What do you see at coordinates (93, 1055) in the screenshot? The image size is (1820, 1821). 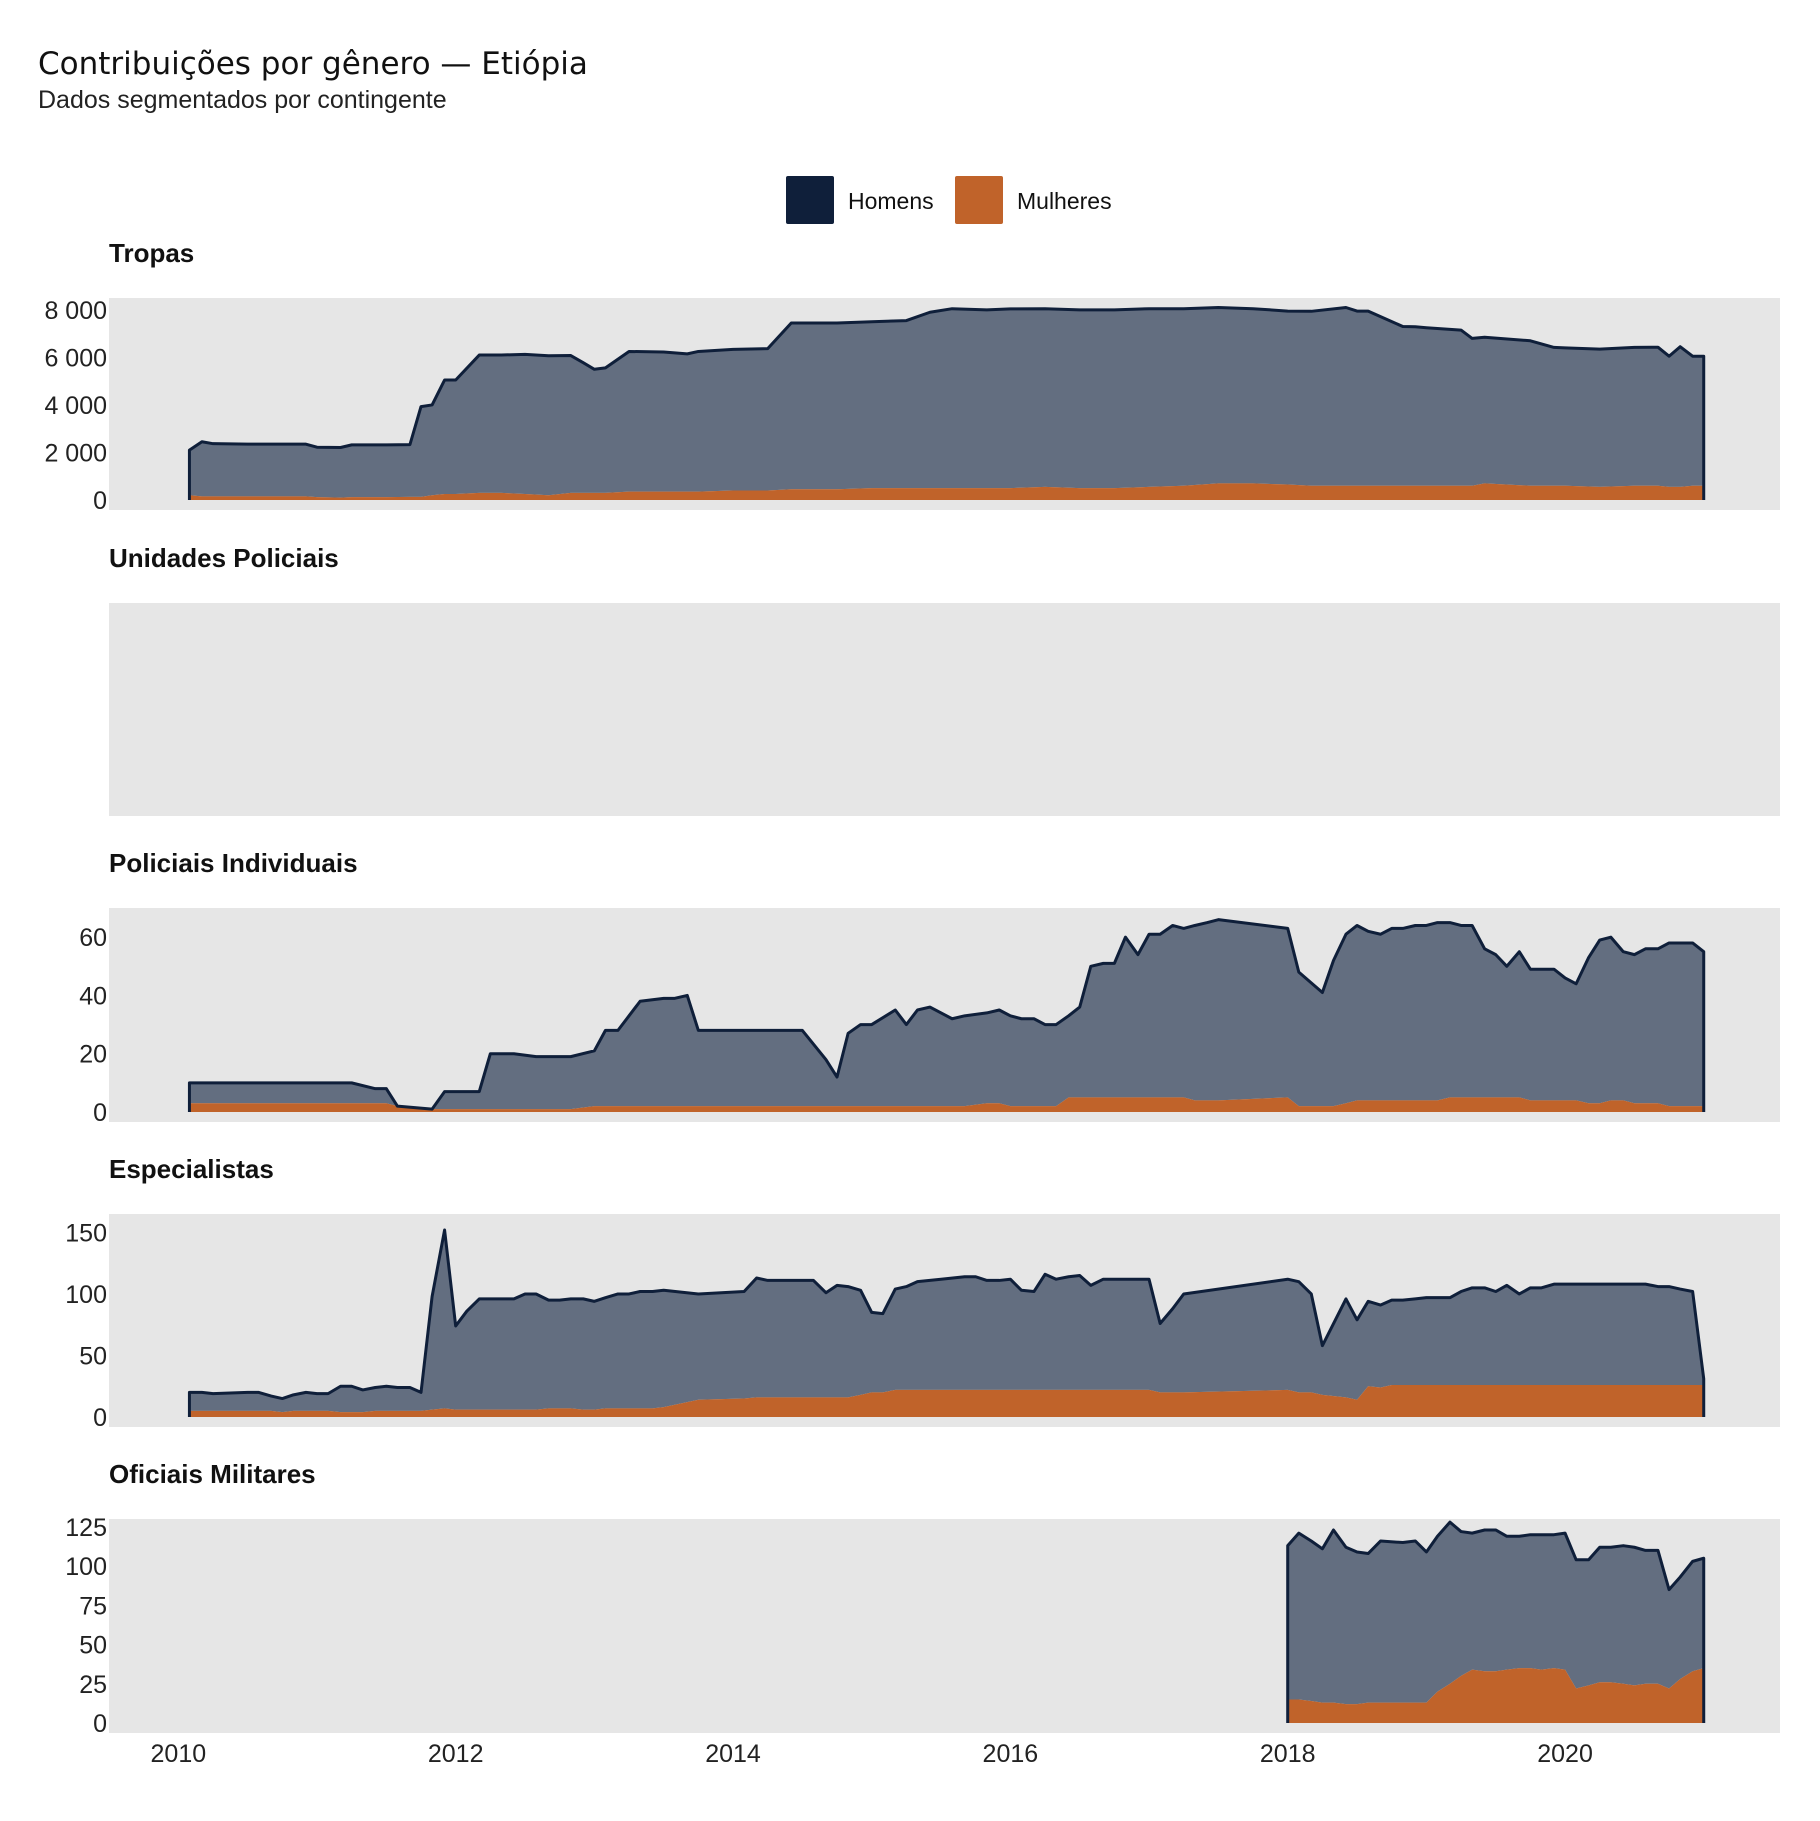 I see `y-tick-label: 20` at bounding box center [93, 1055].